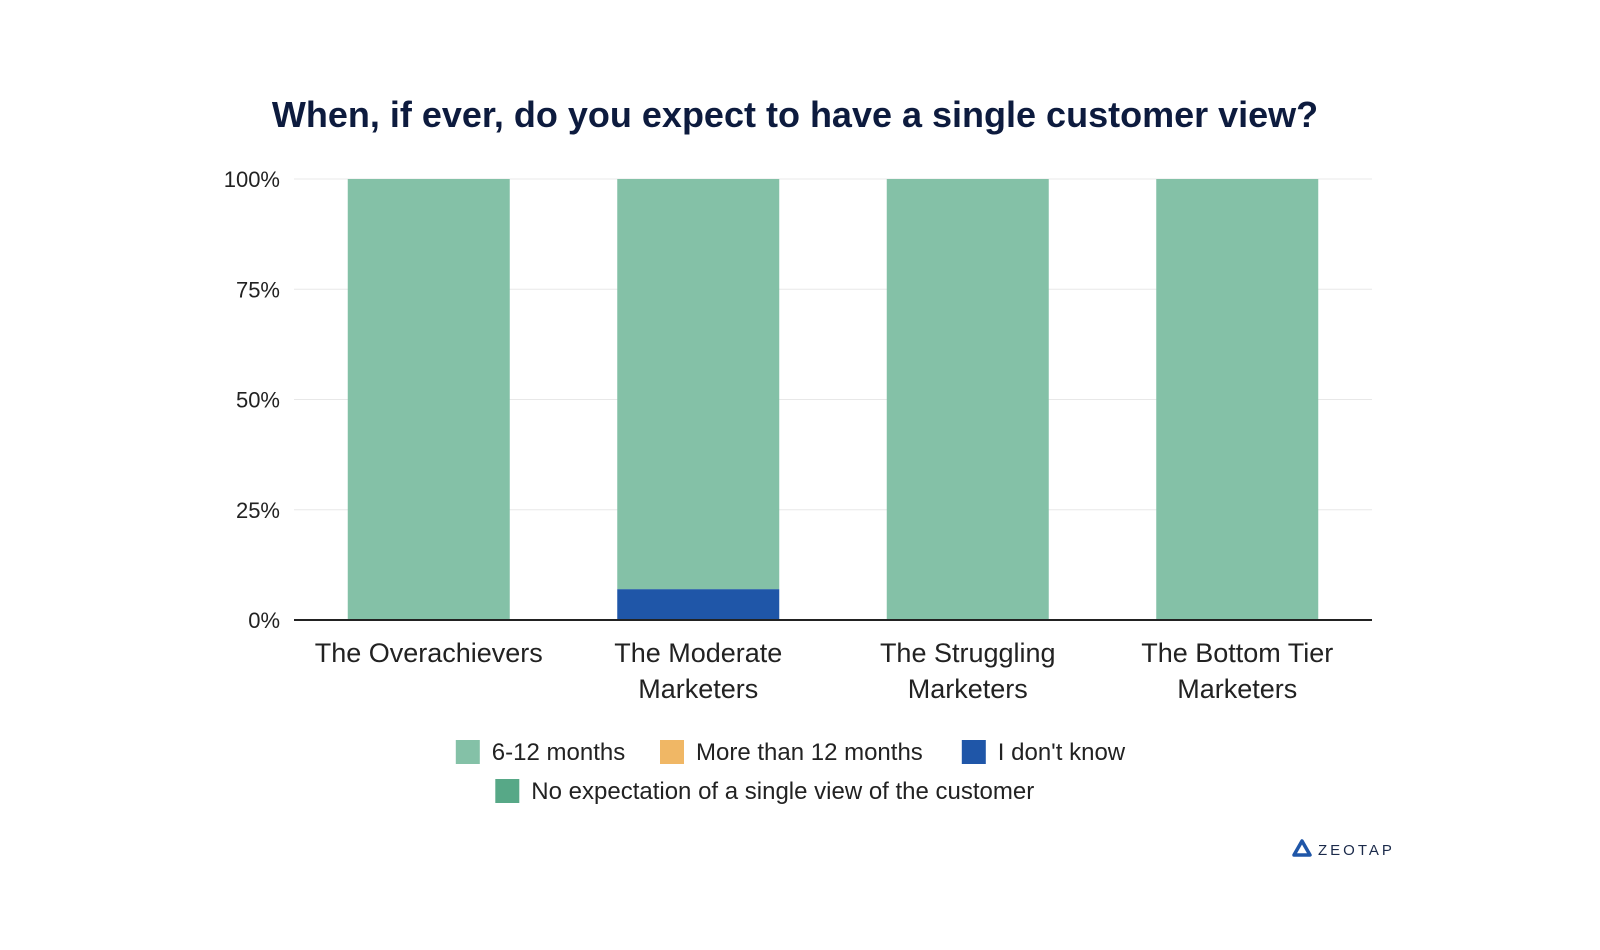 The width and height of the screenshot is (1600, 950). What do you see at coordinates (1302, 848) in the screenshot?
I see `zeotap-logo-icon` at bounding box center [1302, 848].